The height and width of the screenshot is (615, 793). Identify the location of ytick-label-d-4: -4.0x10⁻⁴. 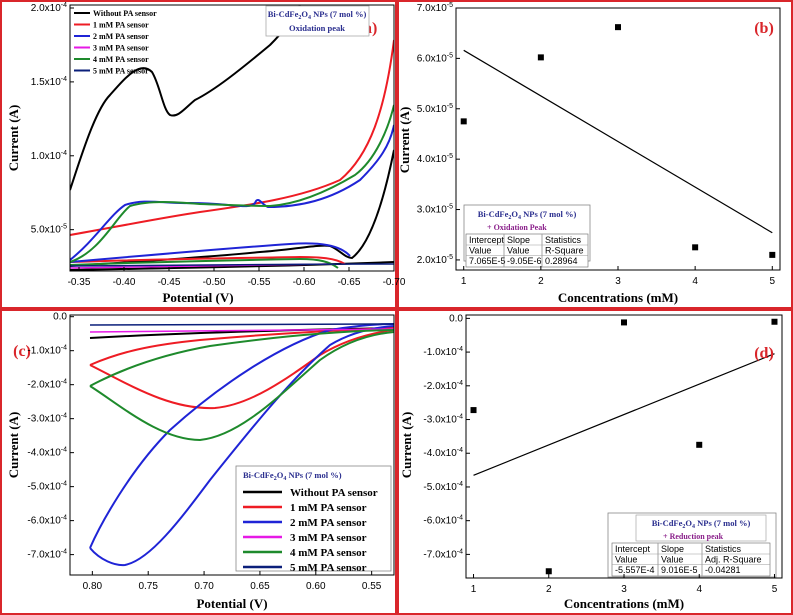
(443, 453).